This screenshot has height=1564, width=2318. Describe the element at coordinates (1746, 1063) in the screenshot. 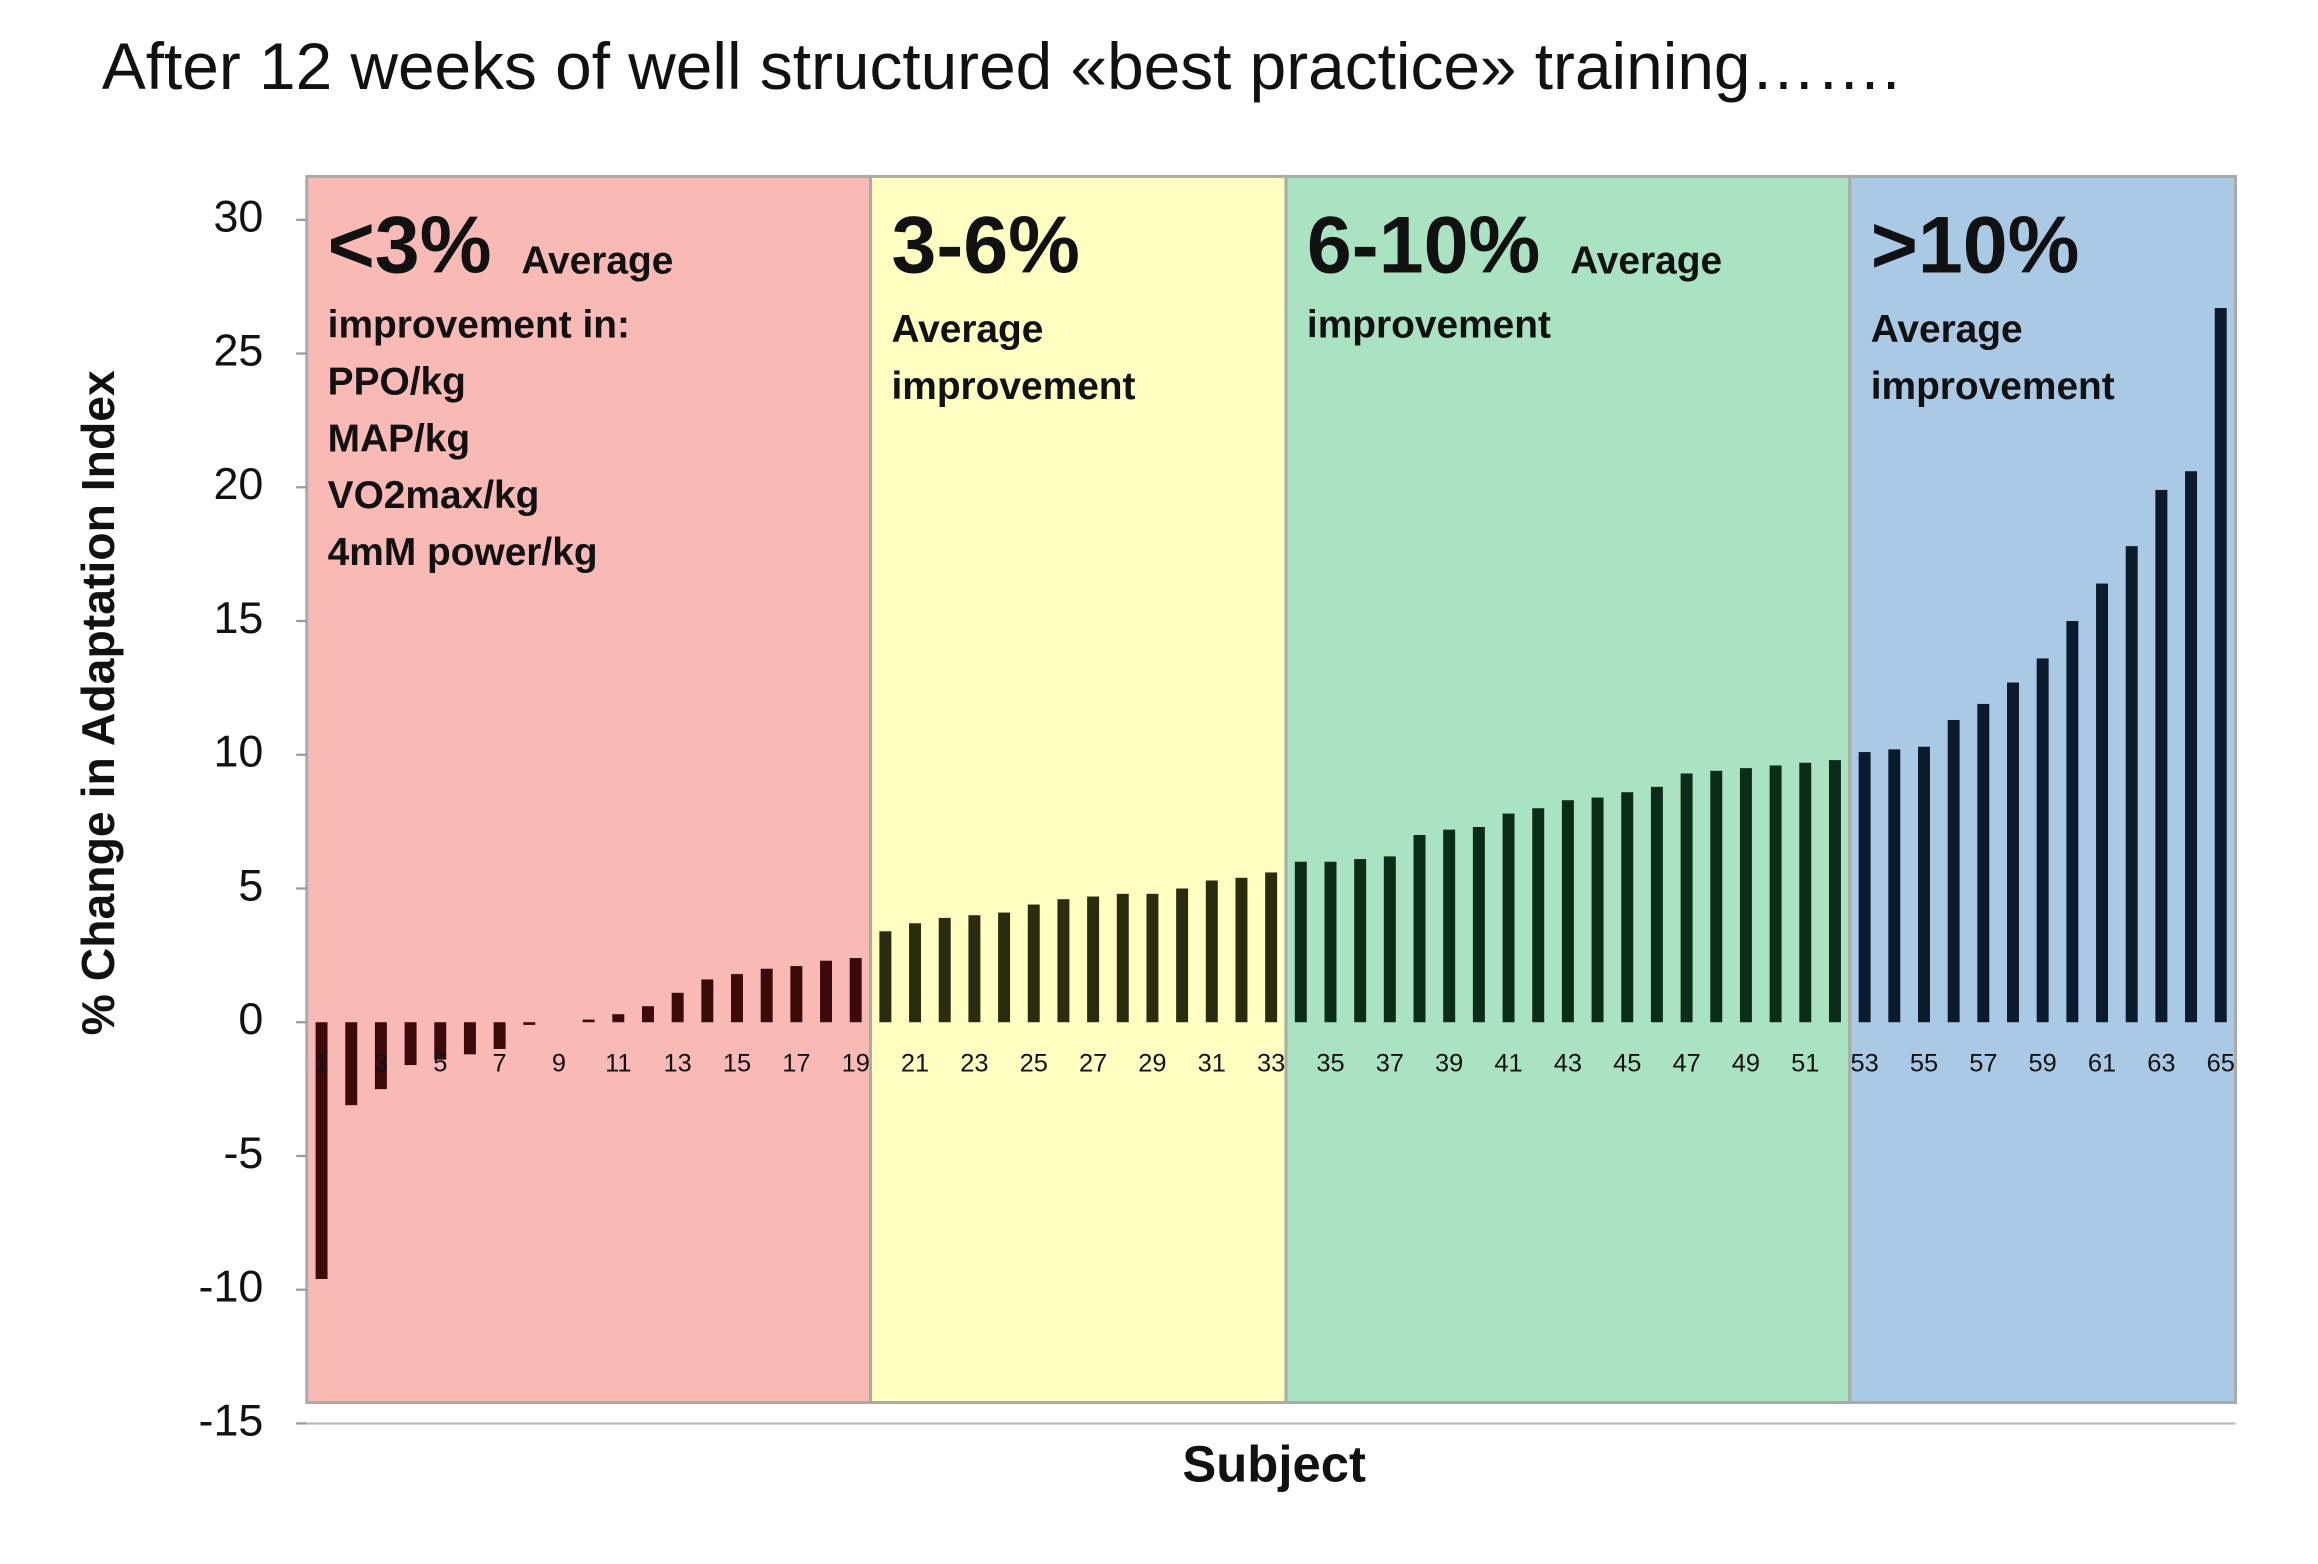

I see `x-tick-label: 49` at that location.